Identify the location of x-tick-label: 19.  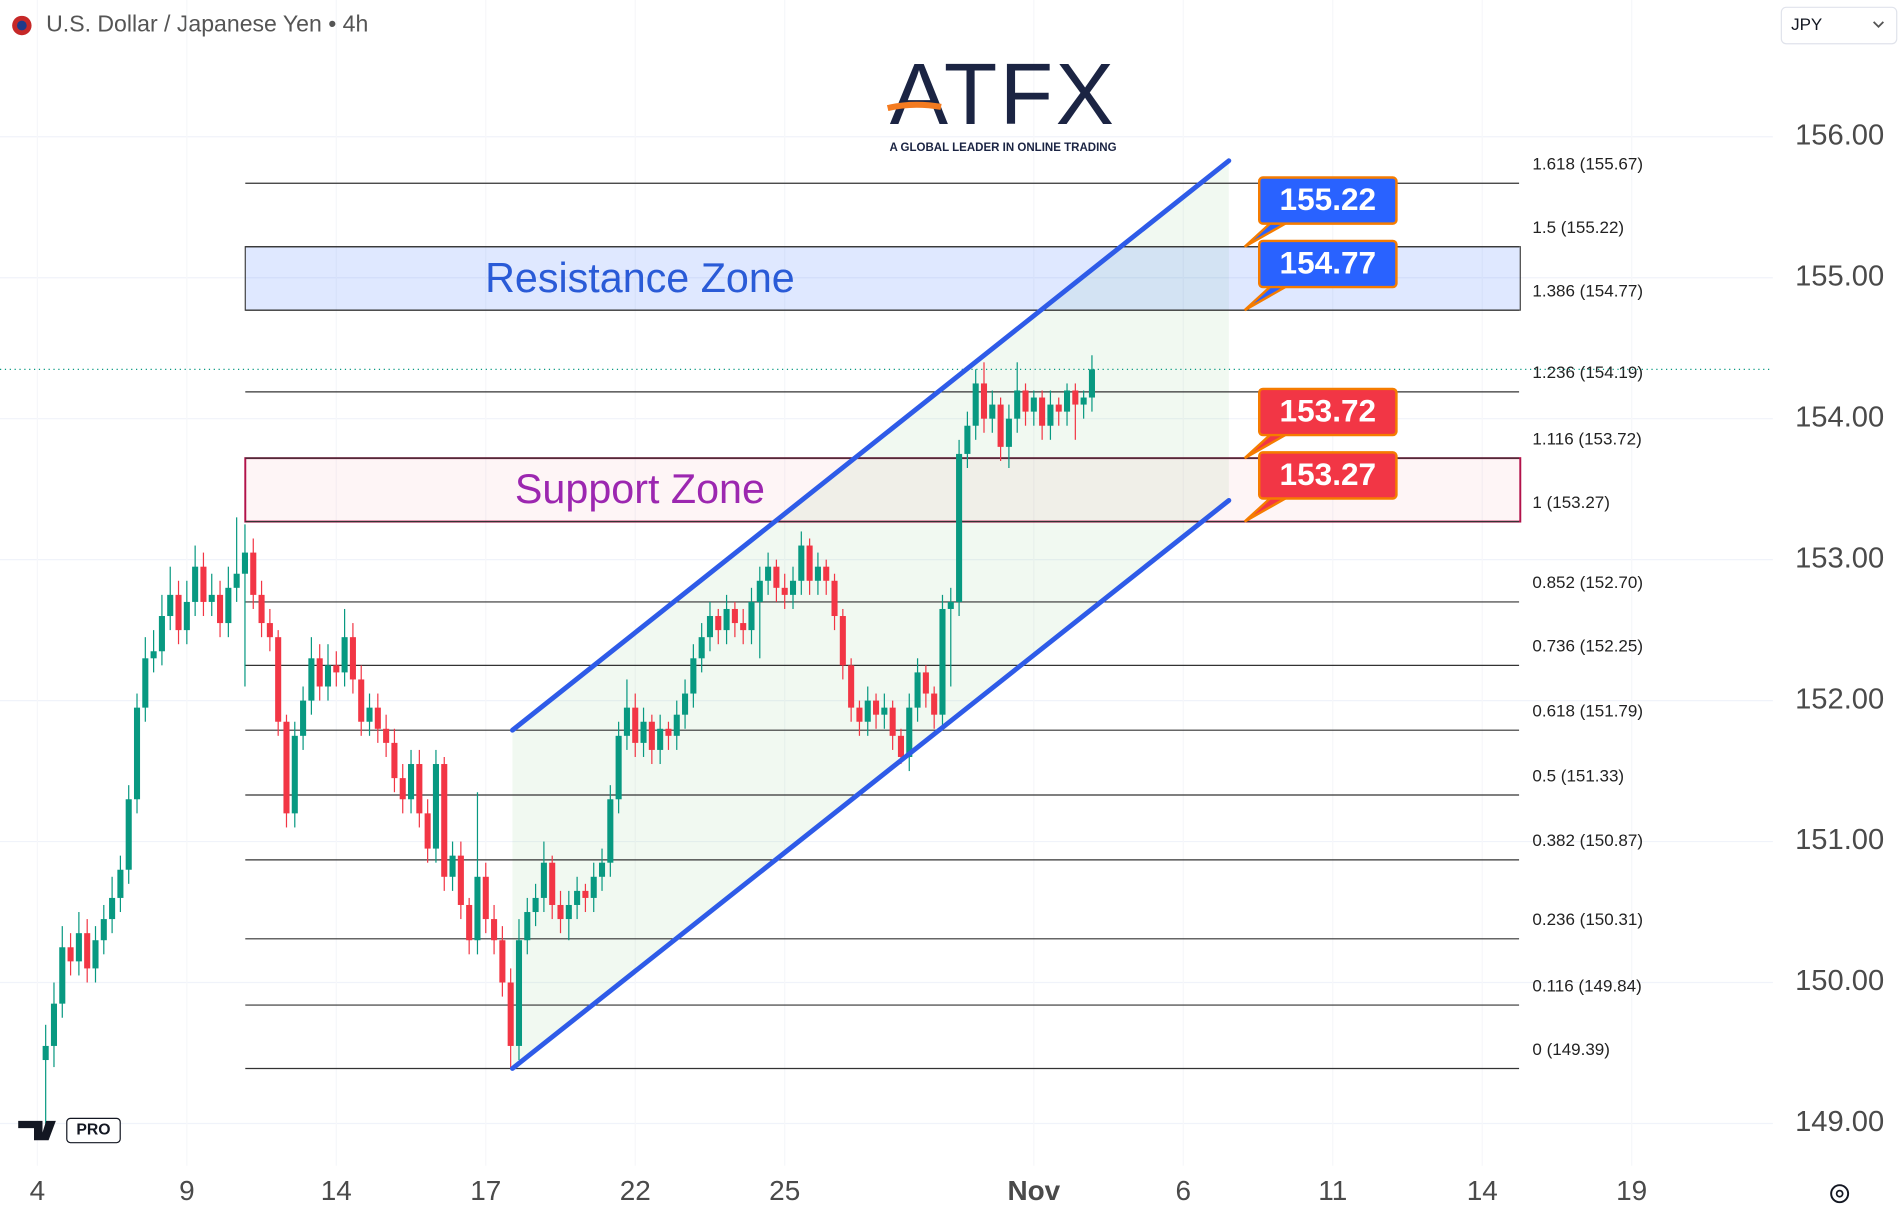
(1631, 1190).